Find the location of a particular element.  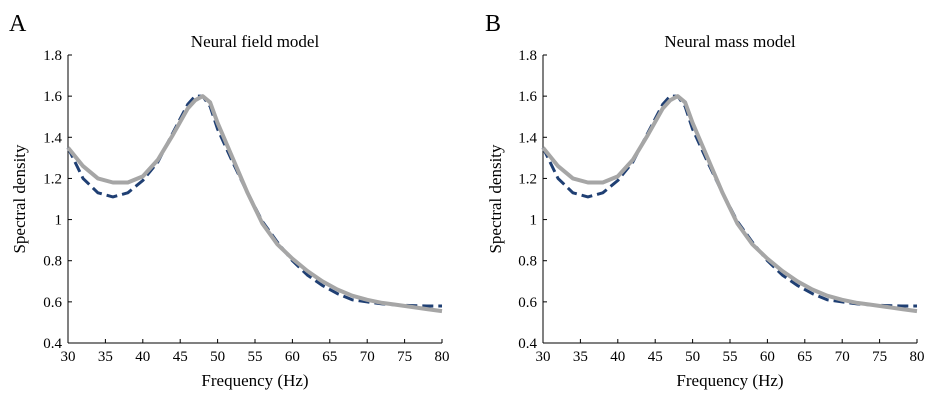

panel-label: B is located at coordinates (493, 24).